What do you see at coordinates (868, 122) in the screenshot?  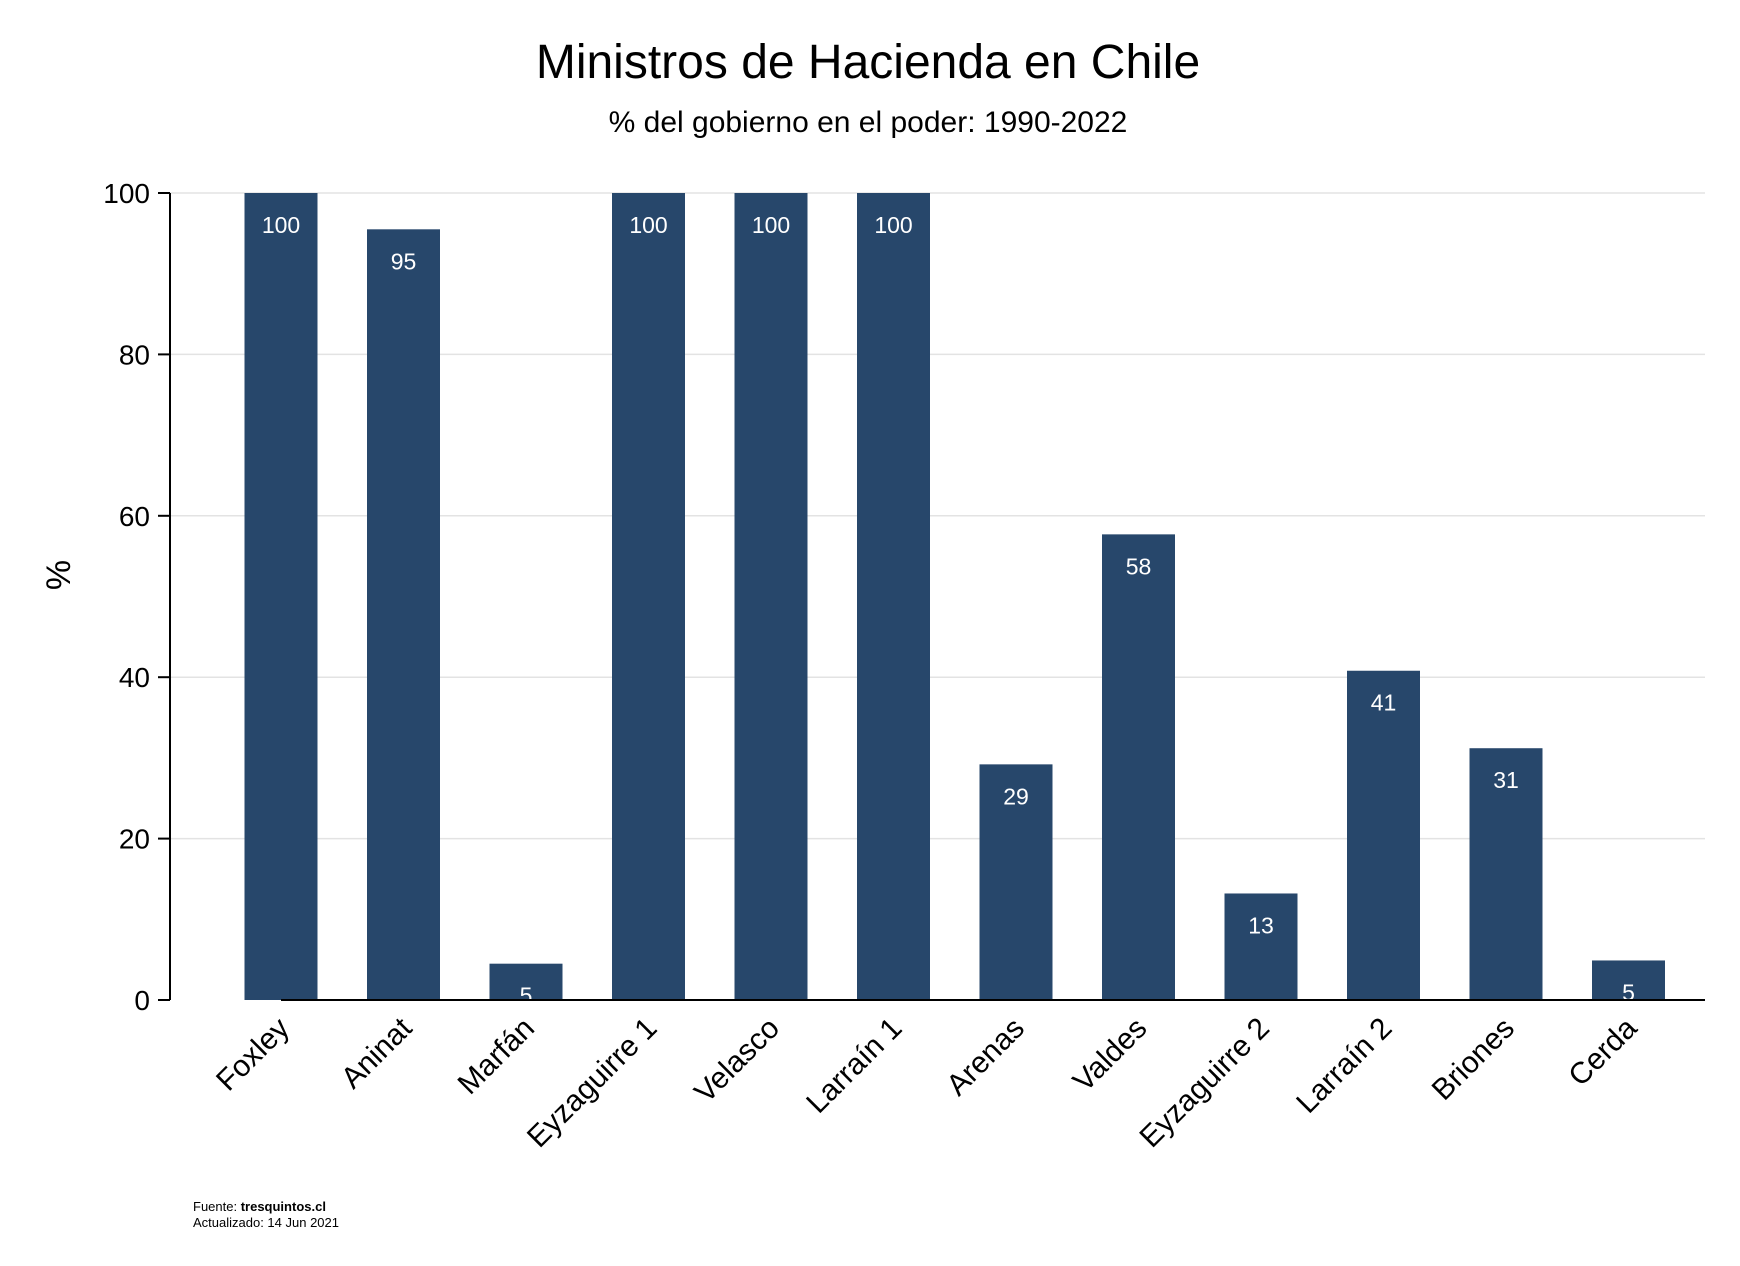 I see `chart-subtitle: % del gobierno en el poder: 1990-2022` at bounding box center [868, 122].